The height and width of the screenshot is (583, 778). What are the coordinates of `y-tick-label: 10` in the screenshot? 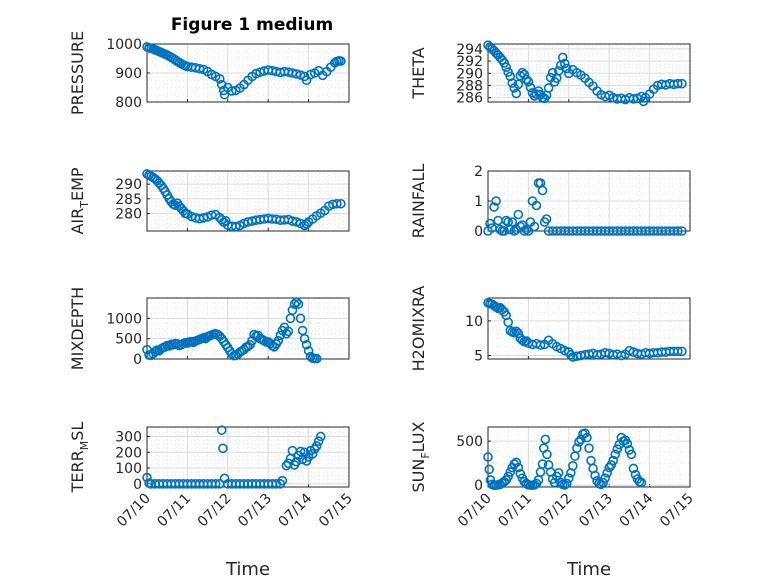 It's located at (474, 322).